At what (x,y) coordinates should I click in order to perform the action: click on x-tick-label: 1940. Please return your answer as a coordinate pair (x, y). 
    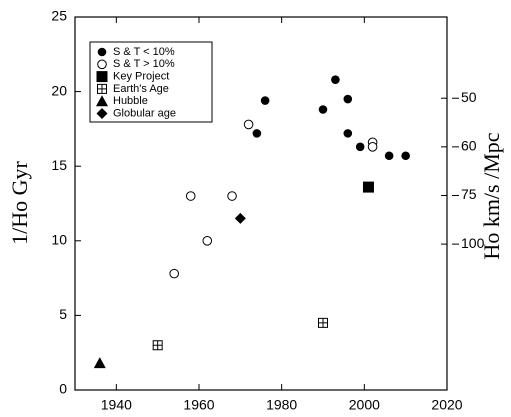
    Looking at the image, I should click on (116, 405).